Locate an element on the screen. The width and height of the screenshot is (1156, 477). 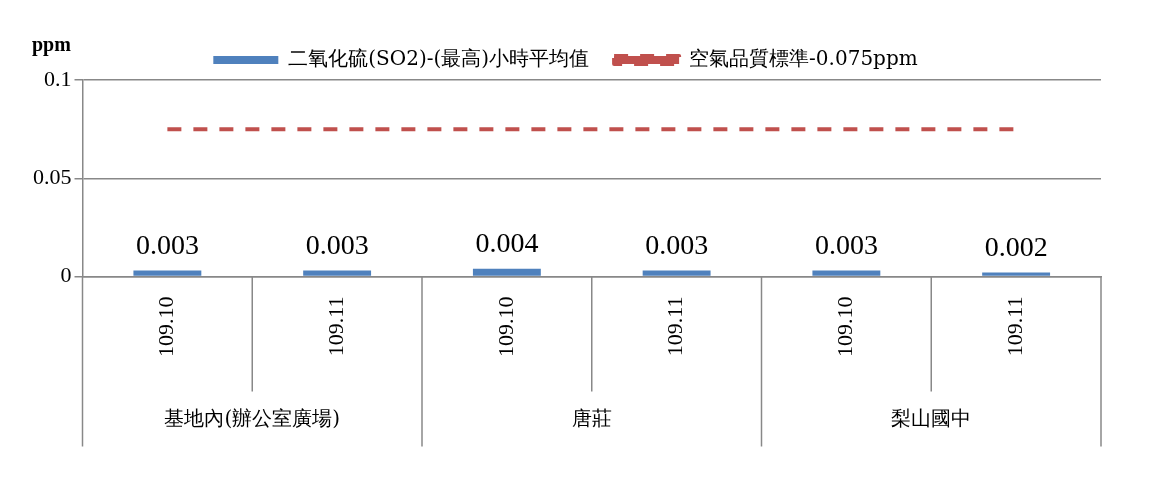
legend-label: 空氣品質標準-0.075ppm is located at coordinates (803, 58).